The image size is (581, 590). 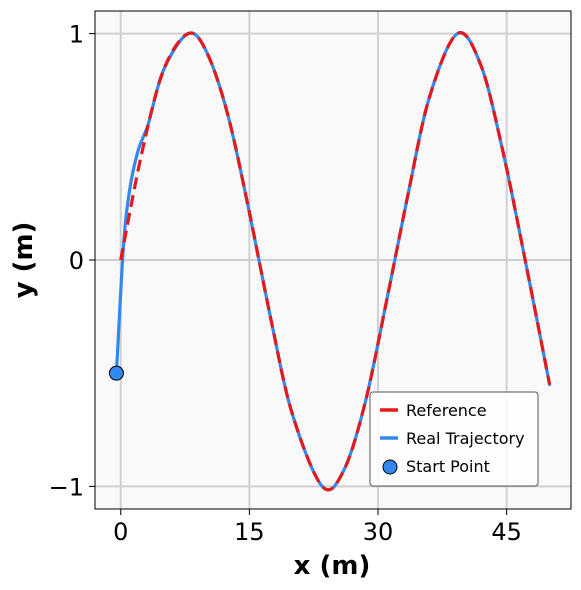 What do you see at coordinates (66, 487) in the screenshot?
I see `y-tick-label: −1` at bounding box center [66, 487].